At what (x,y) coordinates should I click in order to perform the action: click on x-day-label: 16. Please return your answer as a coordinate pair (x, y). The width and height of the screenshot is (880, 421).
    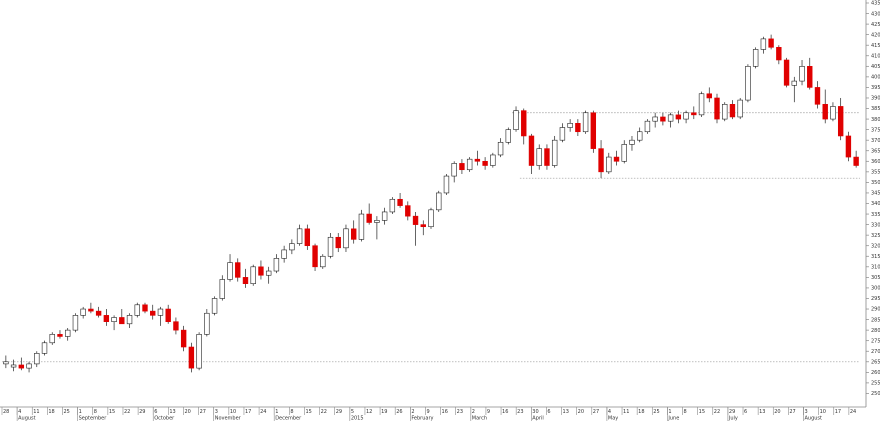
    Looking at the image, I should click on (445, 412).